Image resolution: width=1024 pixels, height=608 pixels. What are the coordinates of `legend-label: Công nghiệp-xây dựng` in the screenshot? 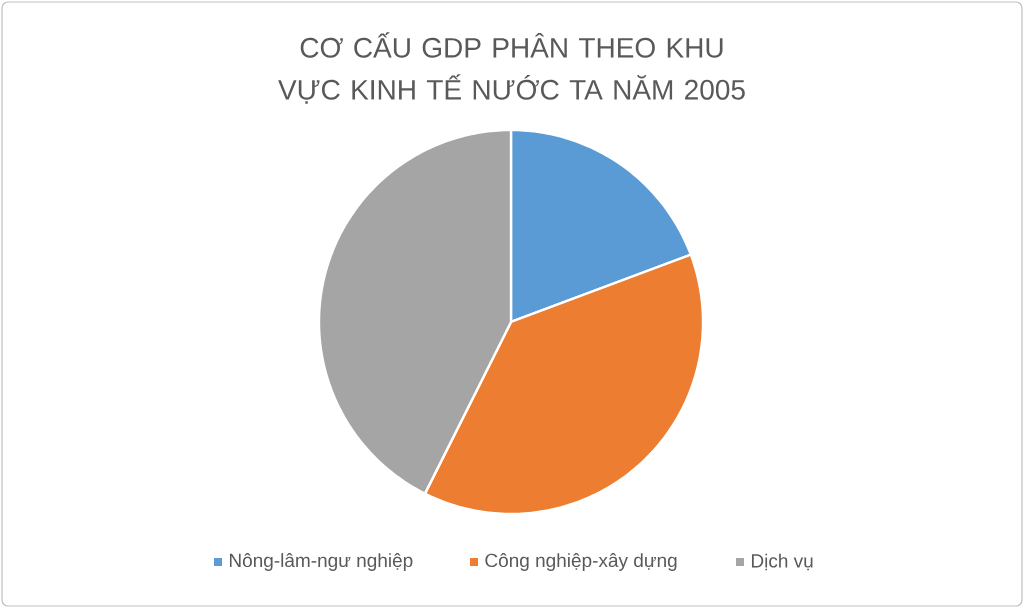 It's located at (581, 562).